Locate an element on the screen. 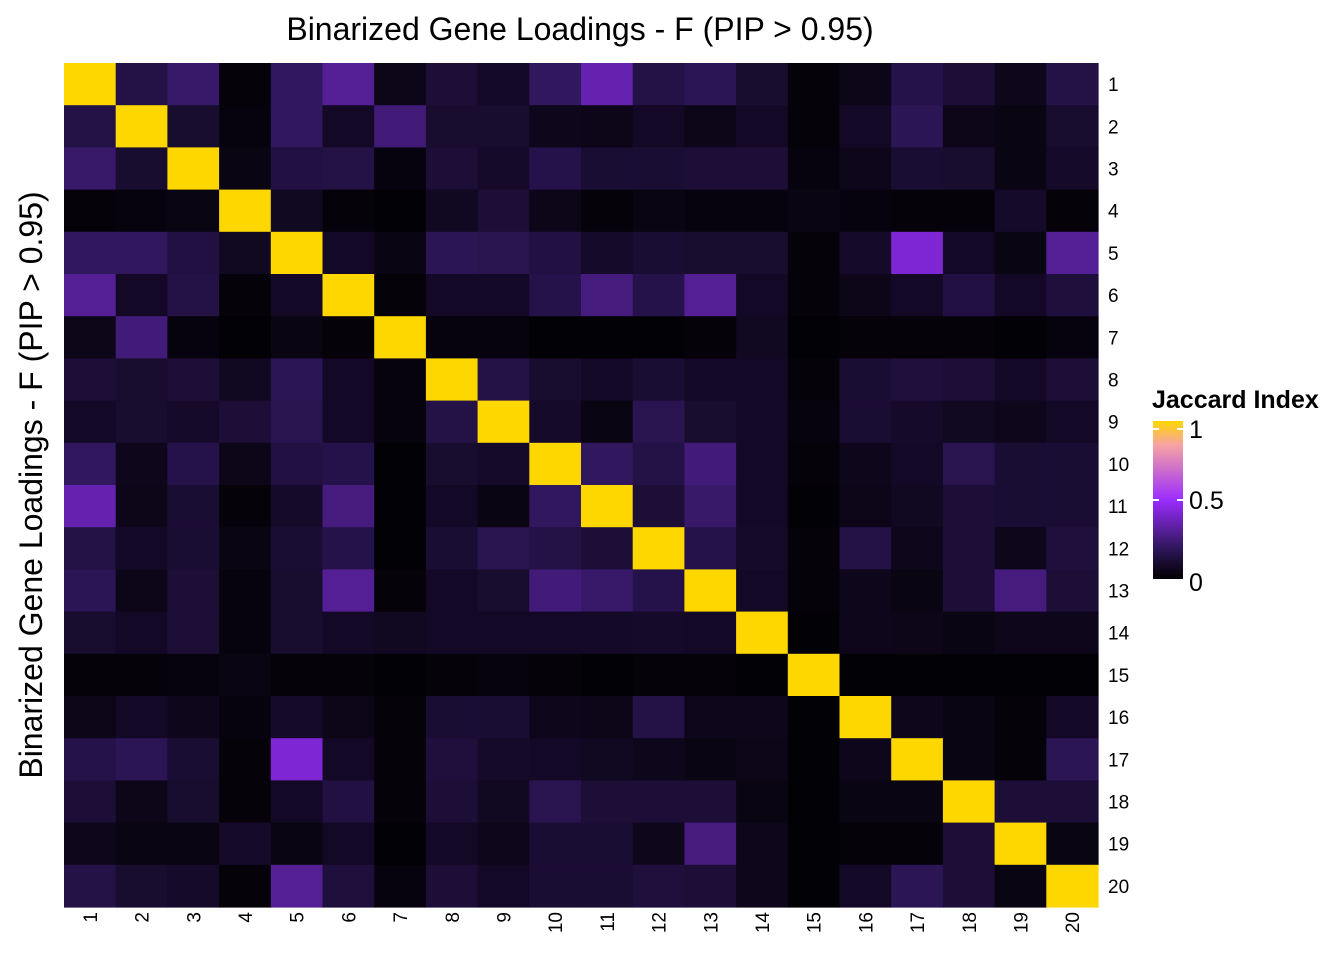 The height and width of the screenshot is (965, 1344). y-tick-label: 19 is located at coordinates (1118, 845).